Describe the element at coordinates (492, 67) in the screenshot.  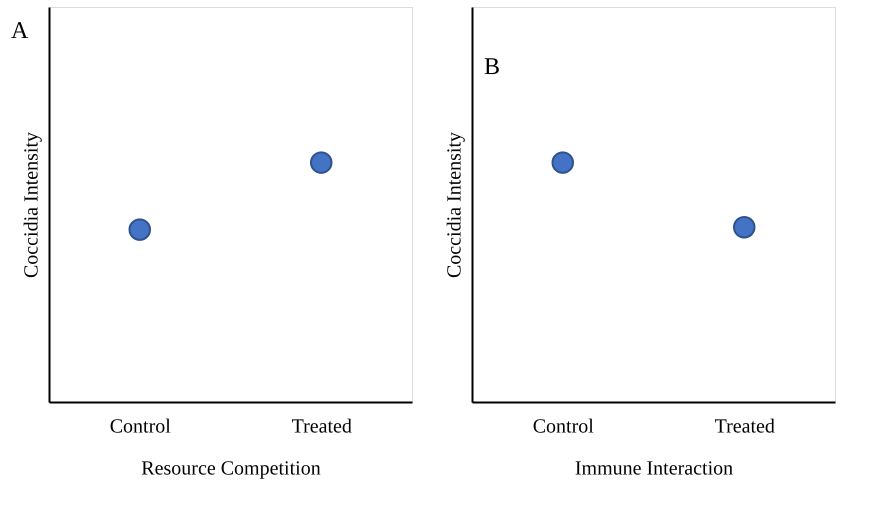
I see `text: B` at that location.